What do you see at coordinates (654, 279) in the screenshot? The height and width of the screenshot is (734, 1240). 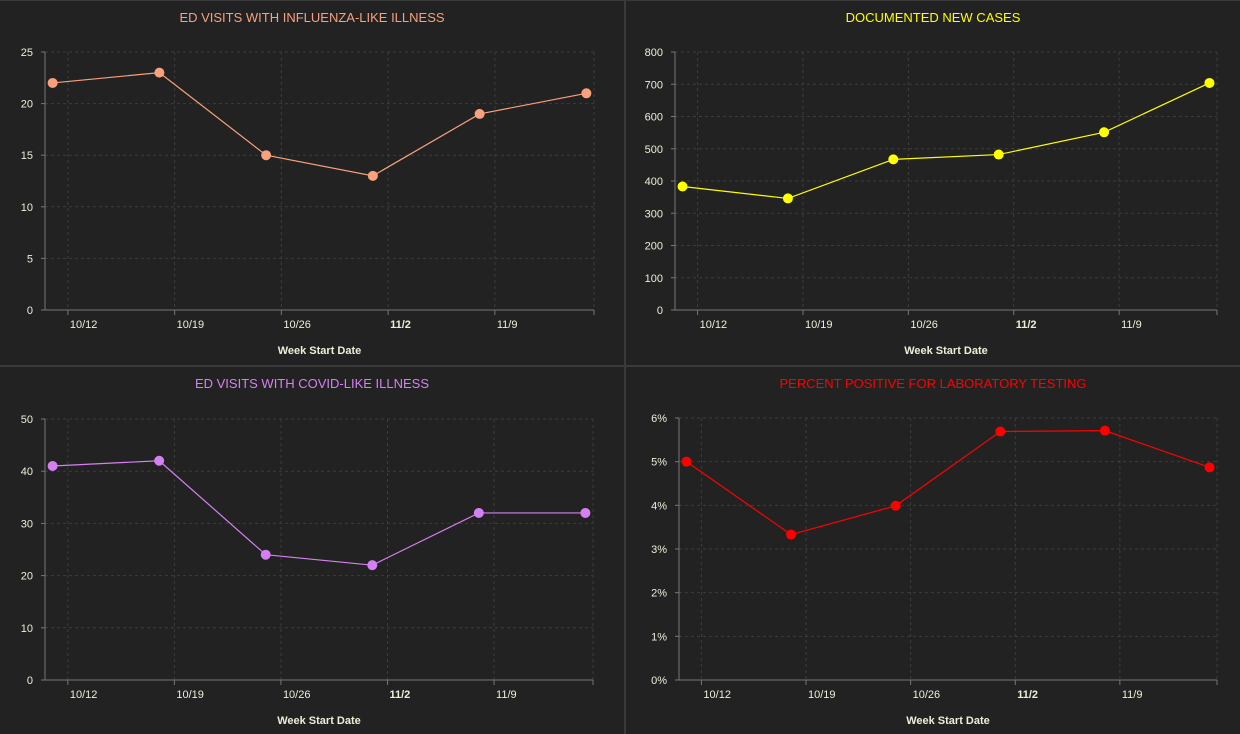 I see `y-tick-label: 100` at bounding box center [654, 279].